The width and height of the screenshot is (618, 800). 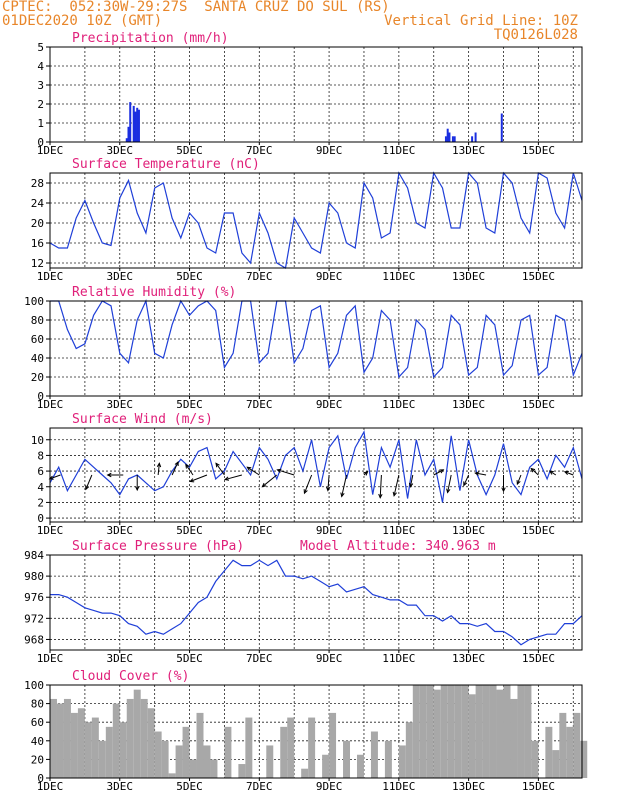 I want to click on y-tick-label: 60, so click(x=37, y=339).